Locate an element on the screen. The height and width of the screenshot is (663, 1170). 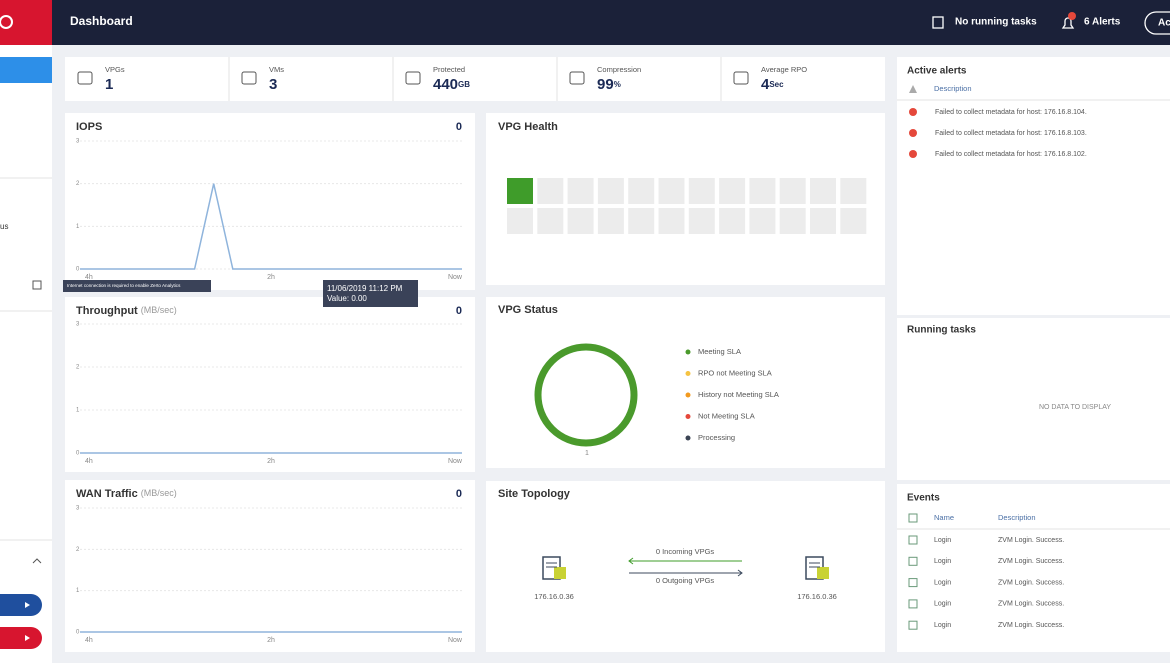
panel-title: WAN Traffic (MB/sec) is located at coordinates (126, 494).